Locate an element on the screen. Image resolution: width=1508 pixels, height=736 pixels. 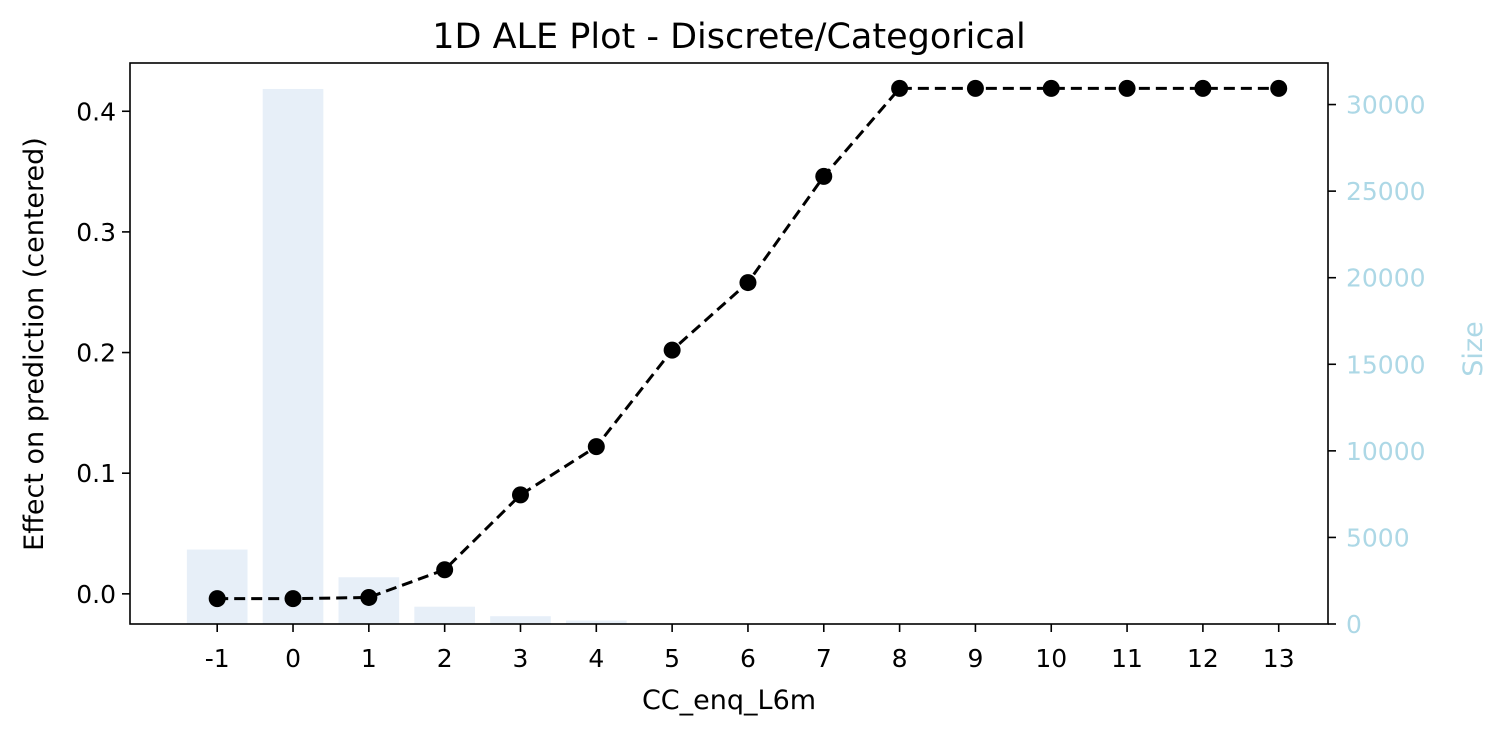
y-tick-label: 0.3 is located at coordinates (96, 232).